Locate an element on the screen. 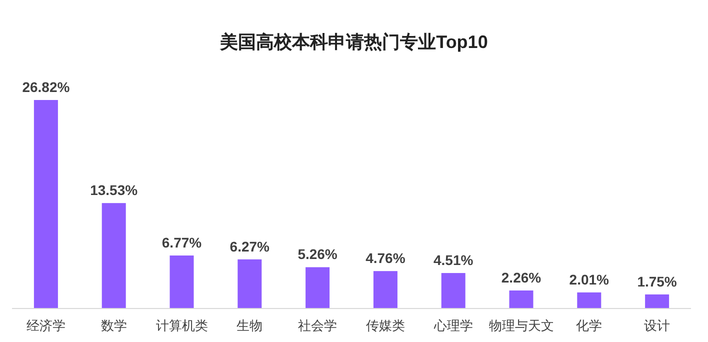  x-tick-label: 物理与天文 is located at coordinates (521, 325).